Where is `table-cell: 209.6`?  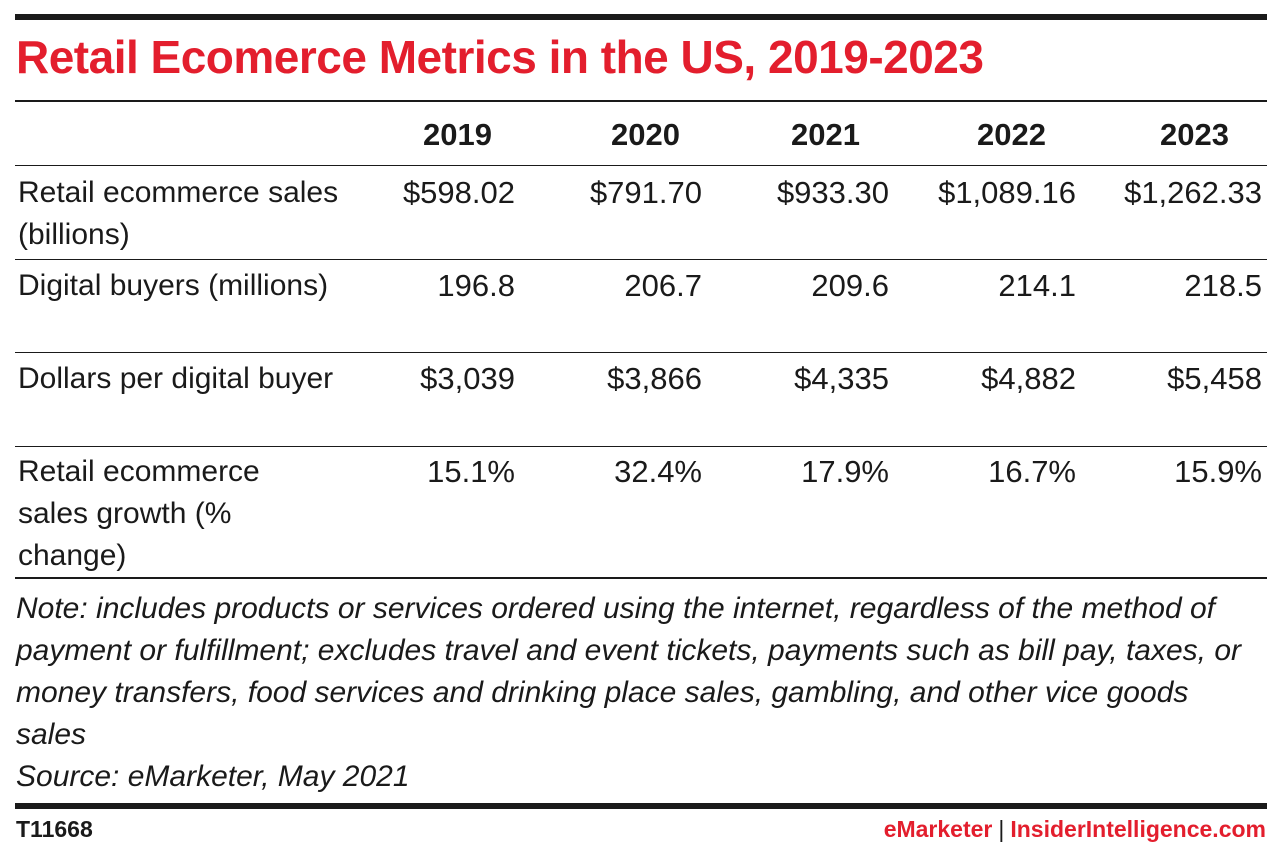
table-cell: 209.6 is located at coordinates (850, 285).